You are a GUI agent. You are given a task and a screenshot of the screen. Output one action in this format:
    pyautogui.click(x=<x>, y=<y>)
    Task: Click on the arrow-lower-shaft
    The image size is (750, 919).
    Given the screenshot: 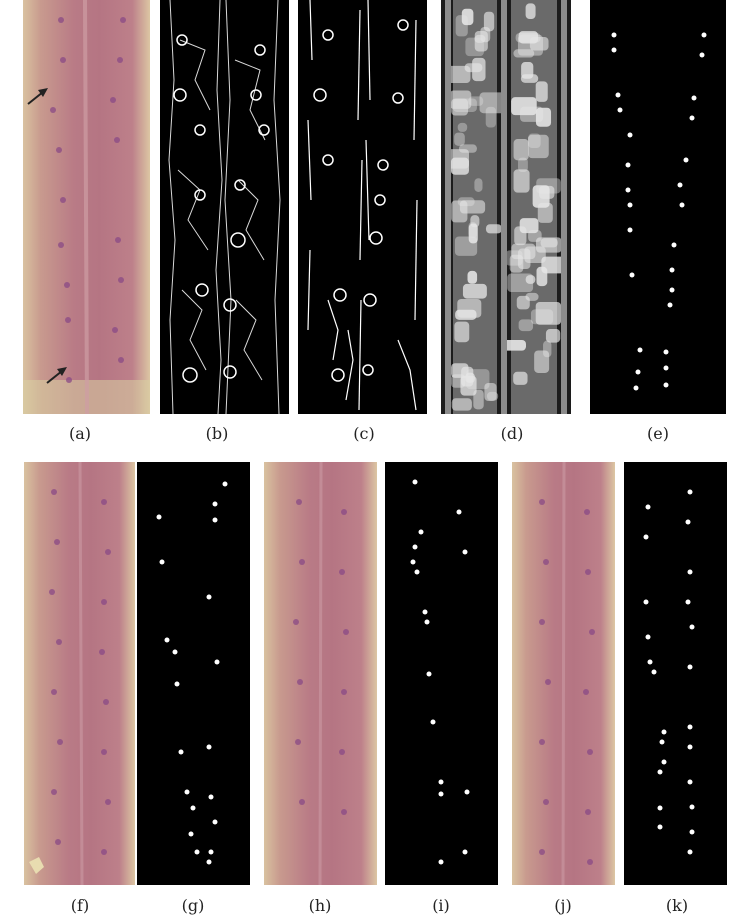 What is the action you would take?
    pyautogui.click(x=54, y=377)
    